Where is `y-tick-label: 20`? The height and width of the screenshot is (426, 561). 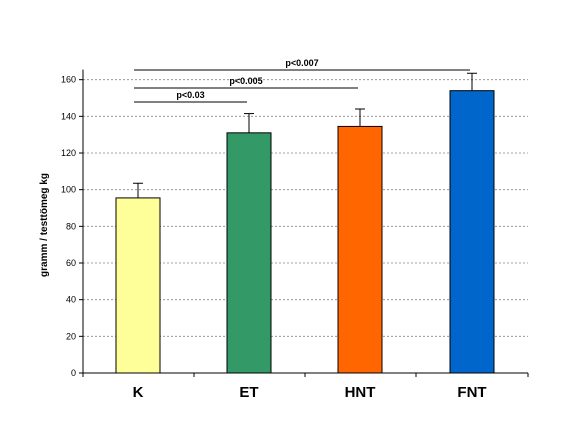 y-tick-label: 20 is located at coordinates (71, 336).